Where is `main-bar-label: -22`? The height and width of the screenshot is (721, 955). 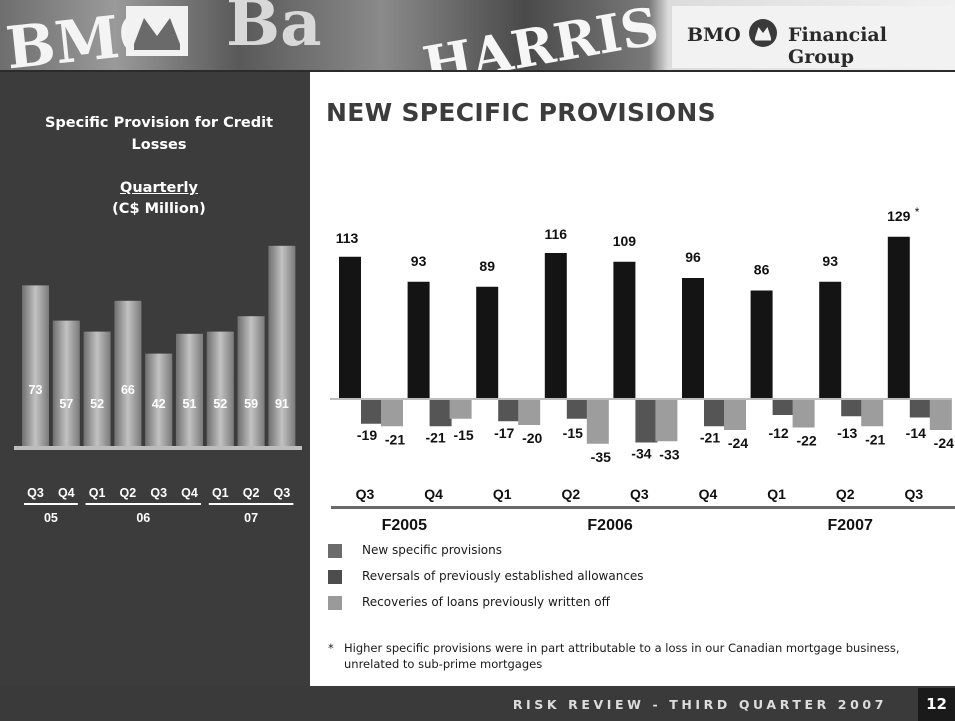
main-bar-label: -22 is located at coordinates (806, 441).